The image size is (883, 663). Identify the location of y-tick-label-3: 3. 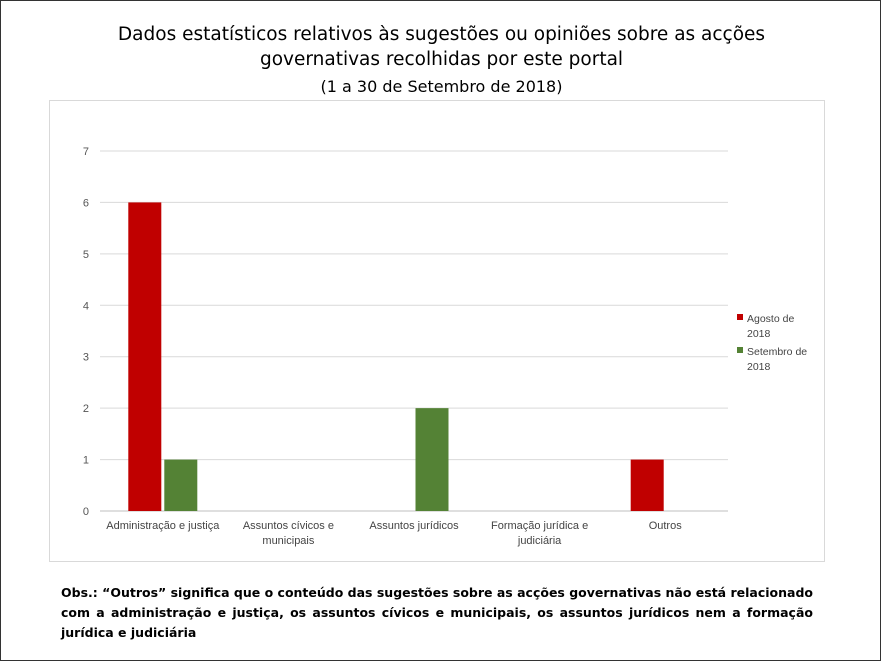
(86, 358).